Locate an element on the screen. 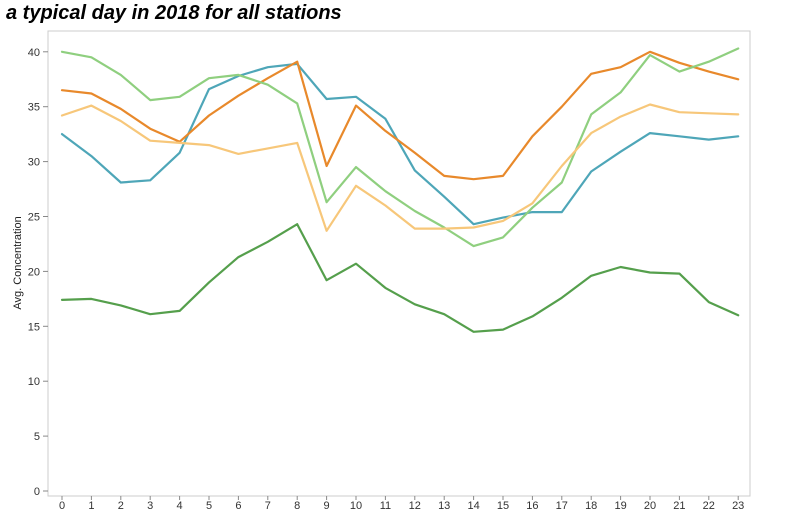  x-tick-label: 12 is located at coordinates (415, 506).